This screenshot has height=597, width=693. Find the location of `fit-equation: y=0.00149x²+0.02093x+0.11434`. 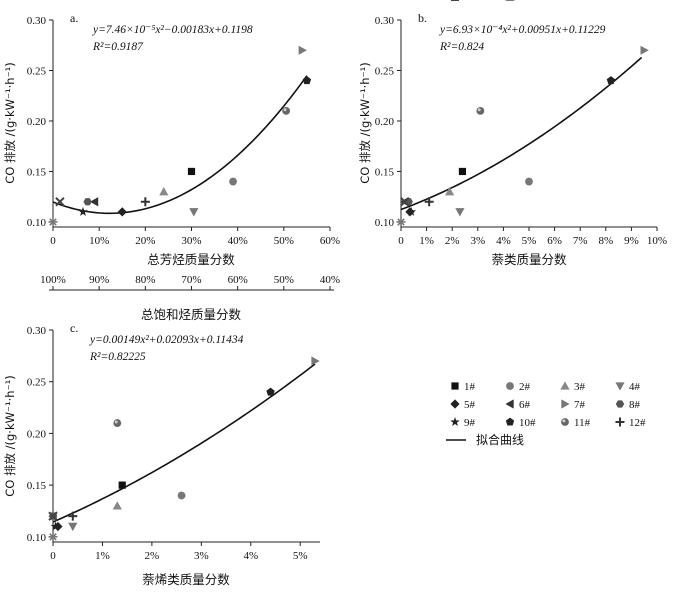

fit-equation: y=0.00149x²+0.02093x+0.11434 is located at coordinates (166, 340).